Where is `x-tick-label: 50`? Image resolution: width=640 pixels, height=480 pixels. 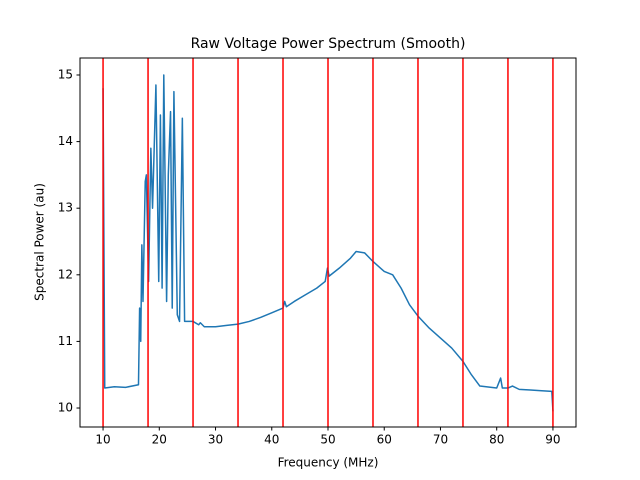
x-tick-label: 50 is located at coordinates (327, 440).